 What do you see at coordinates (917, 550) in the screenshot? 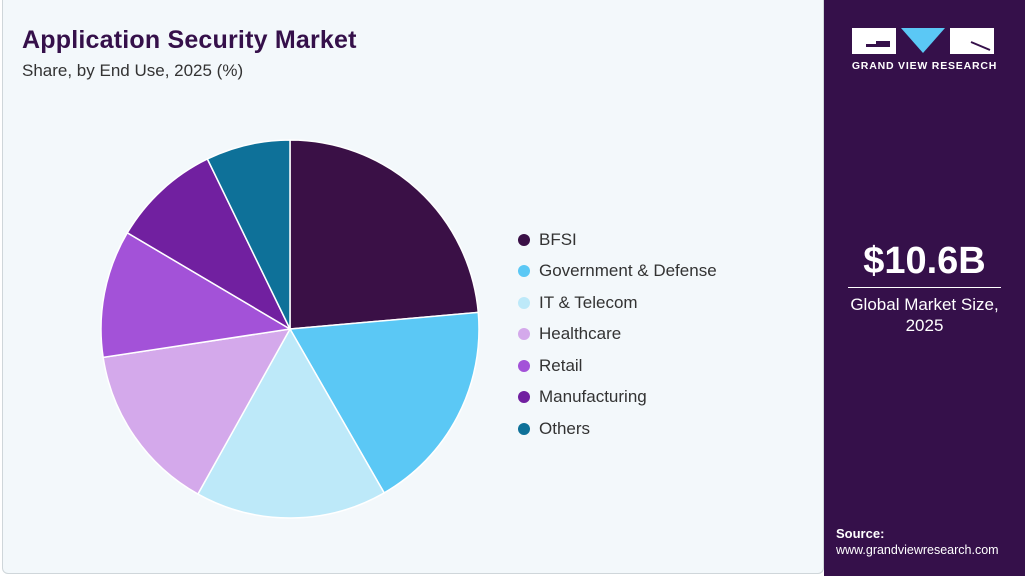
I see `source-url: www.grandviewresearch.com` at bounding box center [917, 550].